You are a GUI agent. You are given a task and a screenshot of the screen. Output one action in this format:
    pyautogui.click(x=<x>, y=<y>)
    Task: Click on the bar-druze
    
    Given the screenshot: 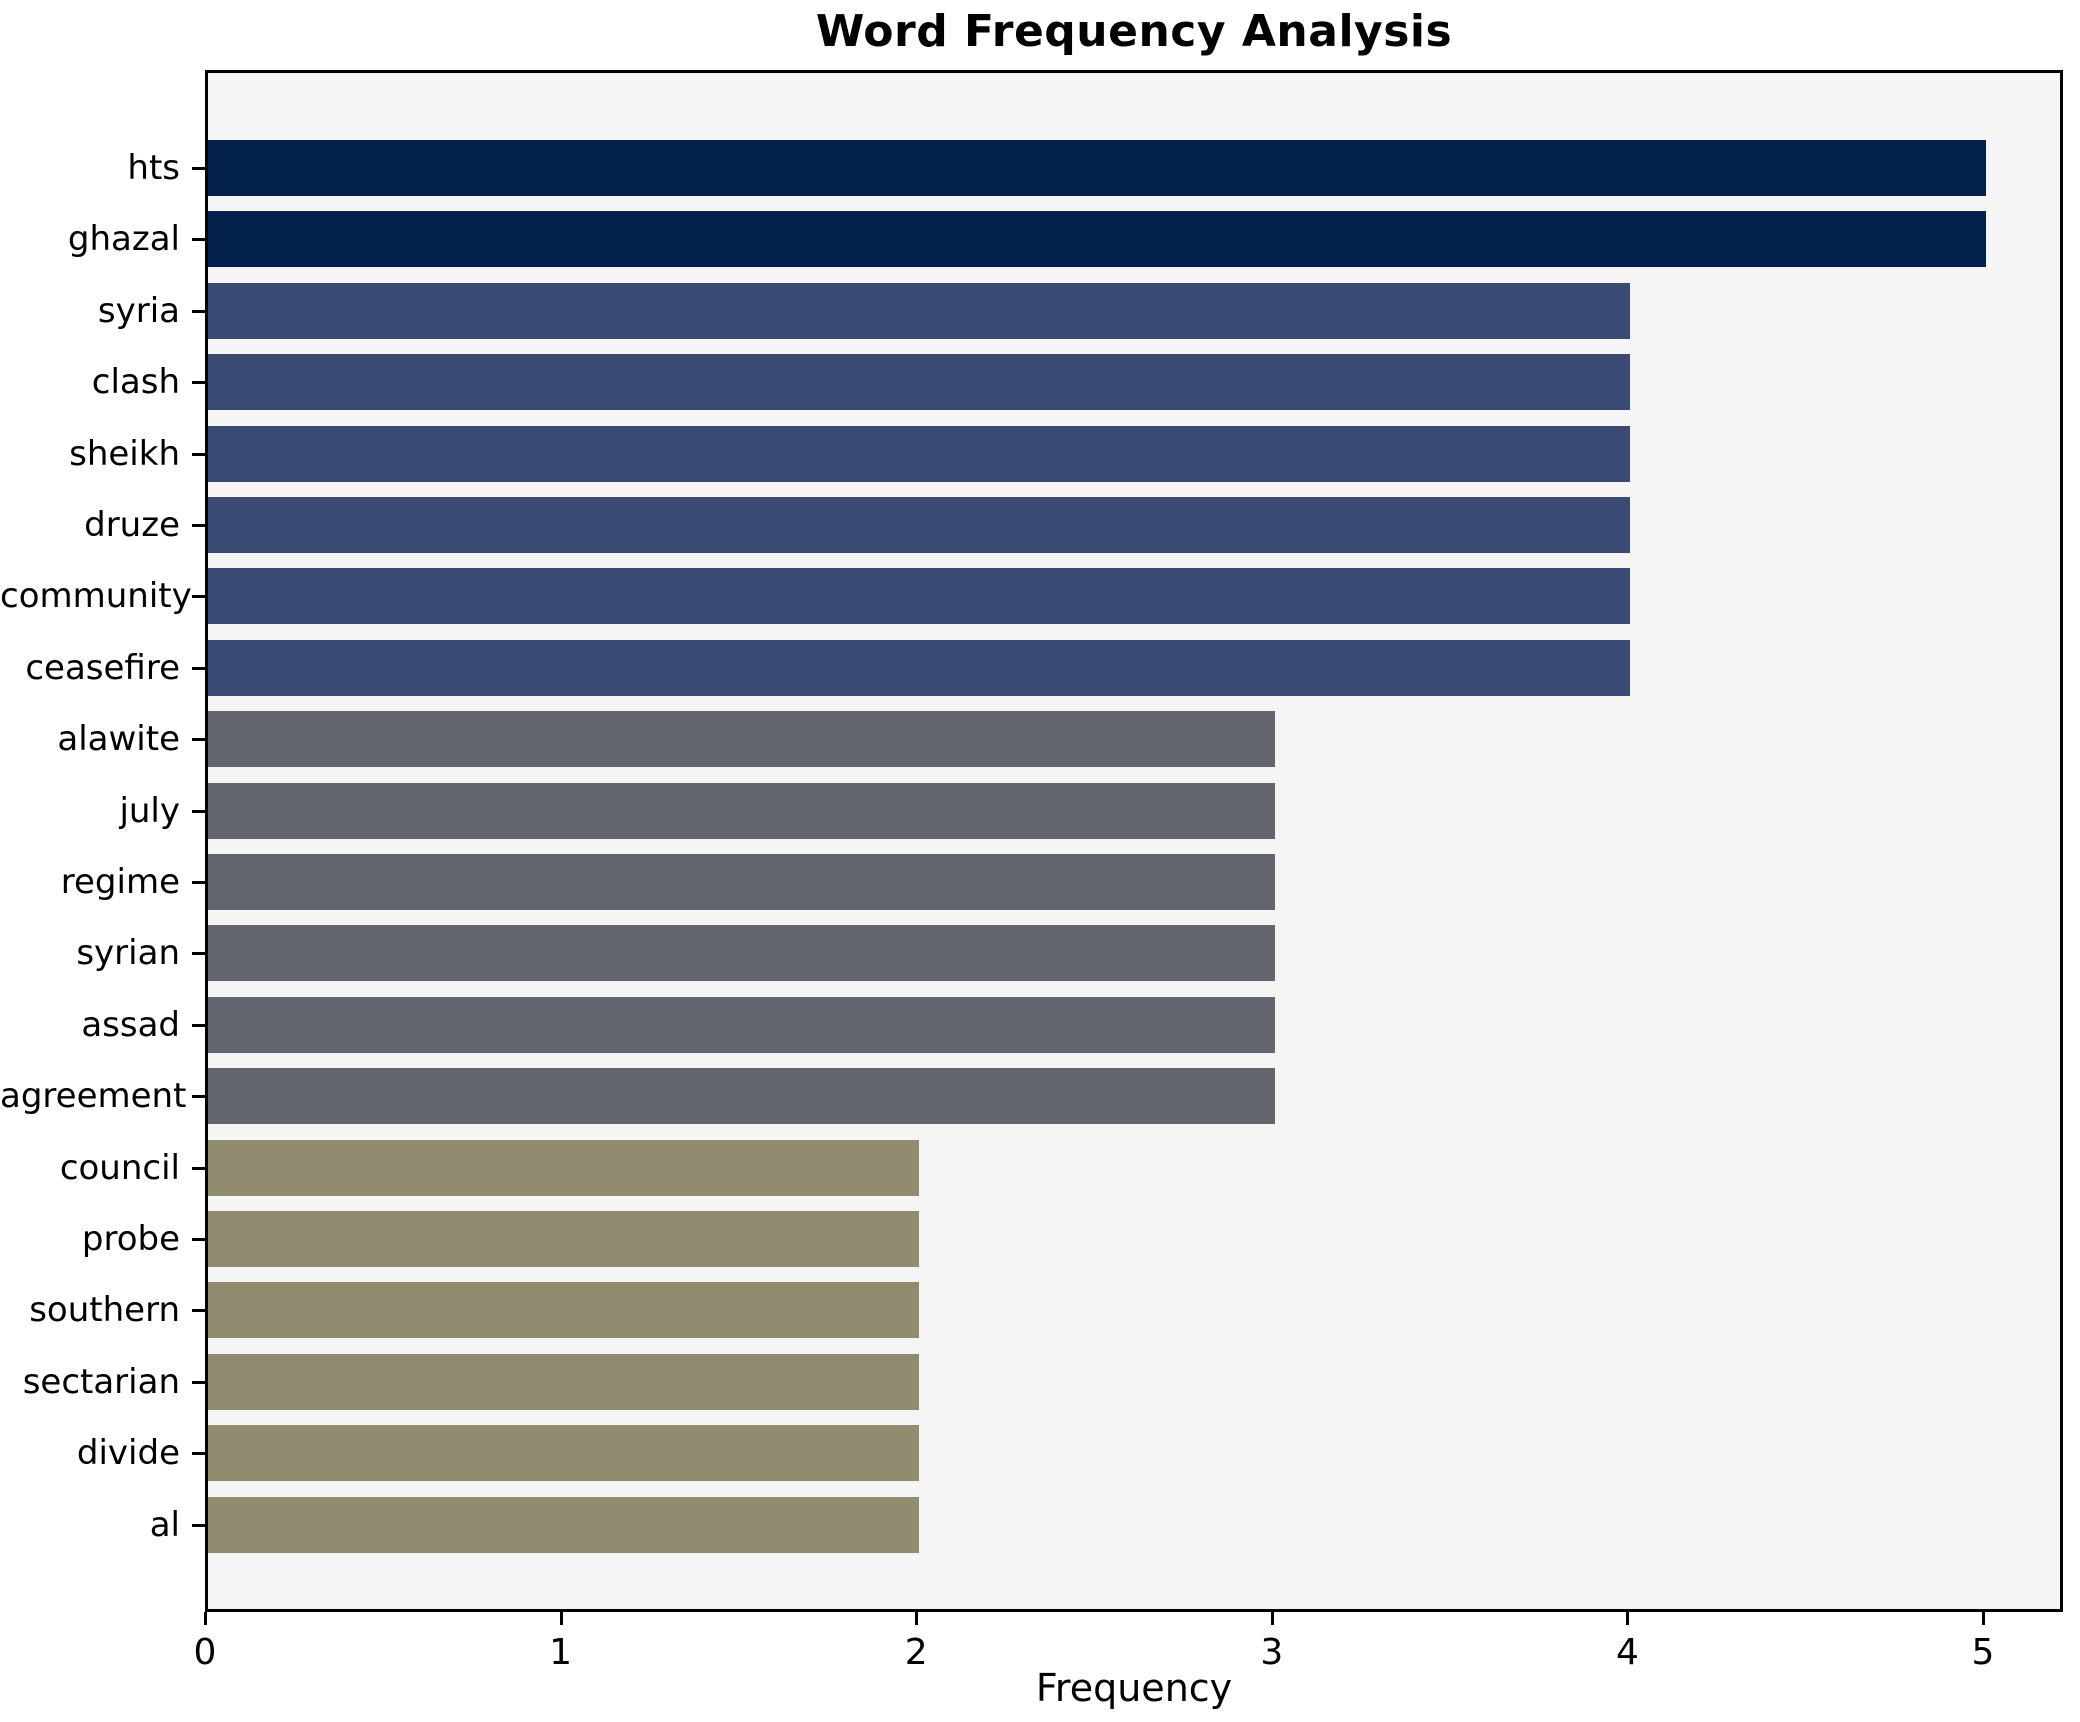 What is the action you would take?
    pyautogui.click(x=919, y=525)
    